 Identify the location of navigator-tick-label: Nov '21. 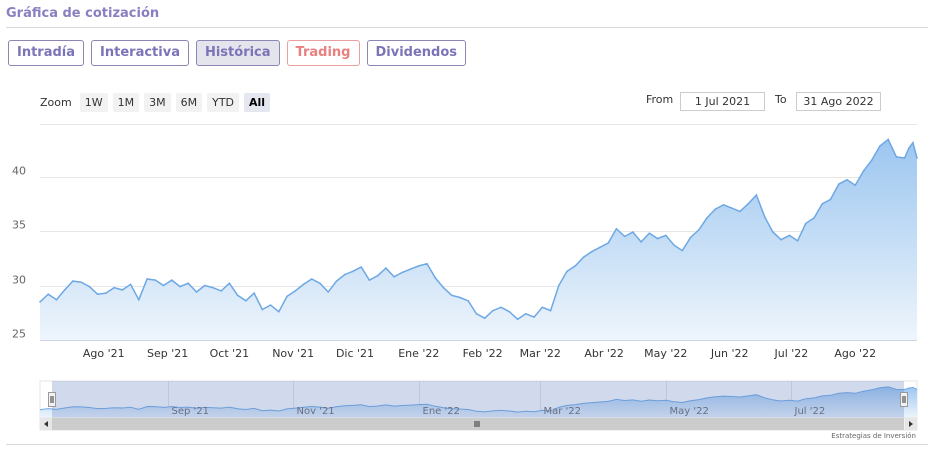
(316, 411).